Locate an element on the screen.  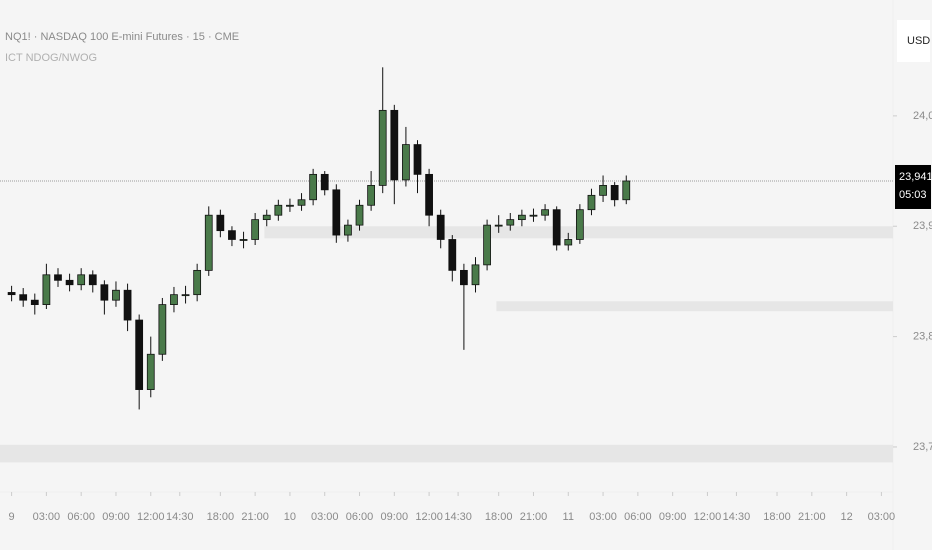
indicator-name: ICT NDOG/NWOG is located at coordinates (51, 58).